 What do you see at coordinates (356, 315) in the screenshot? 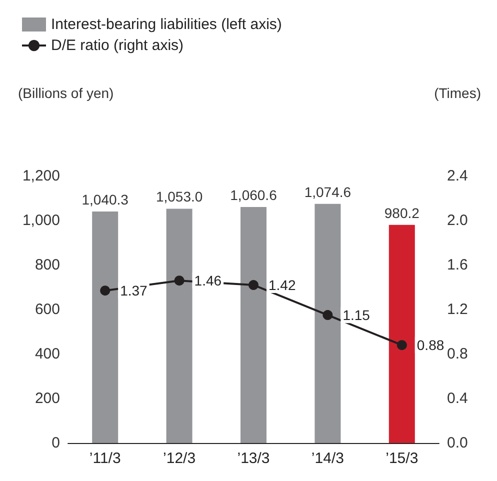
I see `data-label: 1.15` at bounding box center [356, 315].